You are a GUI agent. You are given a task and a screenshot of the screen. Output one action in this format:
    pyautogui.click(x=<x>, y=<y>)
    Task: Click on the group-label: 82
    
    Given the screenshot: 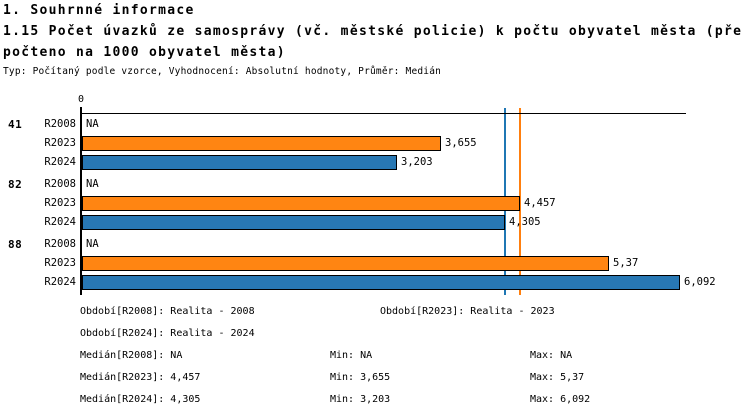 What is the action you would take?
    pyautogui.click(x=15, y=184)
    